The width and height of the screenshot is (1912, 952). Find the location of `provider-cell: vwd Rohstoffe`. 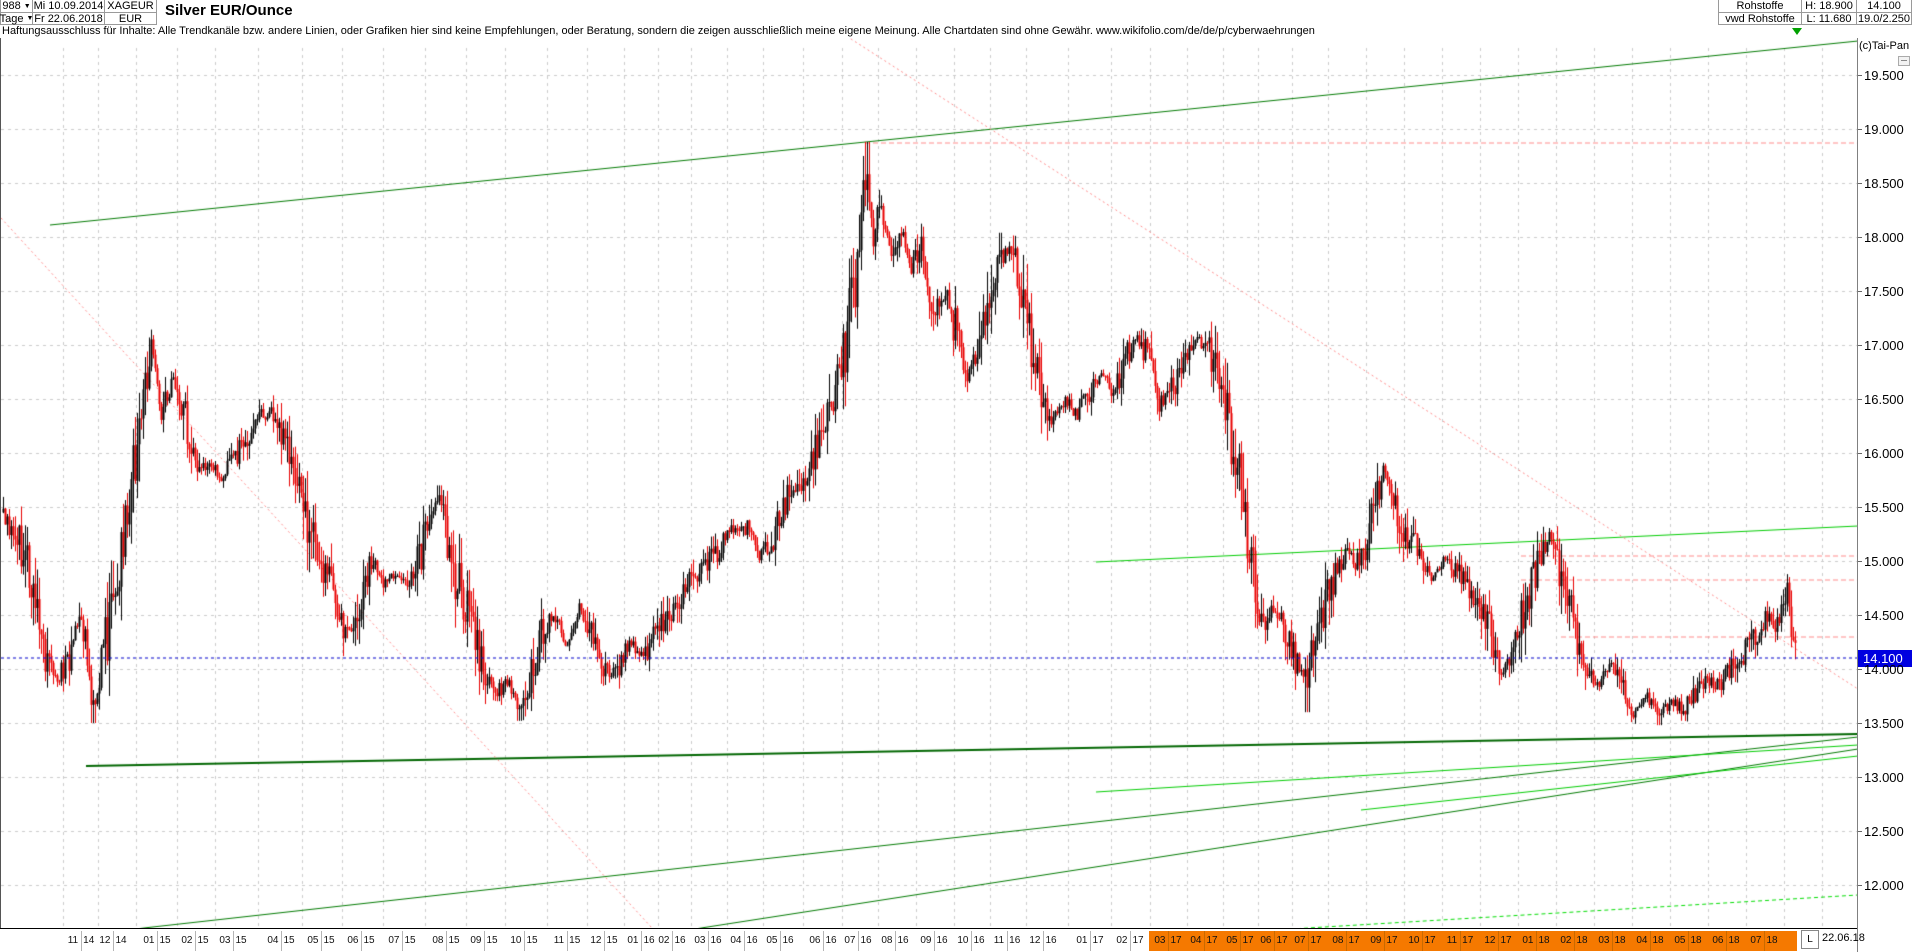

provider-cell: vwd Rohstoffe is located at coordinates (1760, 19).